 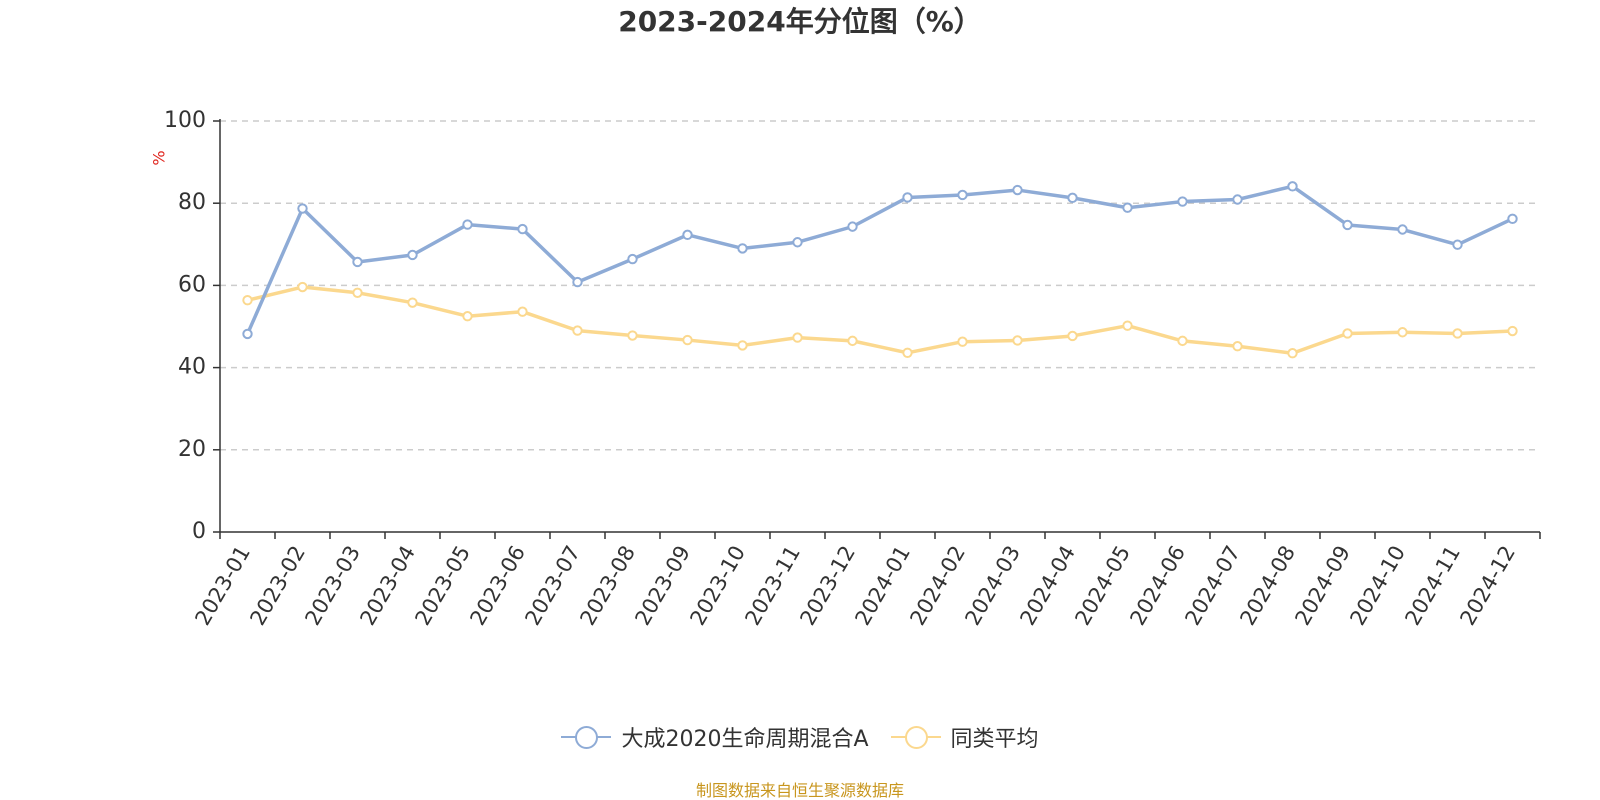 What do you see at coordinates (199, 531) in the screenshot?
I see `y-tick-label: 0` at bounding box center [199, 531].